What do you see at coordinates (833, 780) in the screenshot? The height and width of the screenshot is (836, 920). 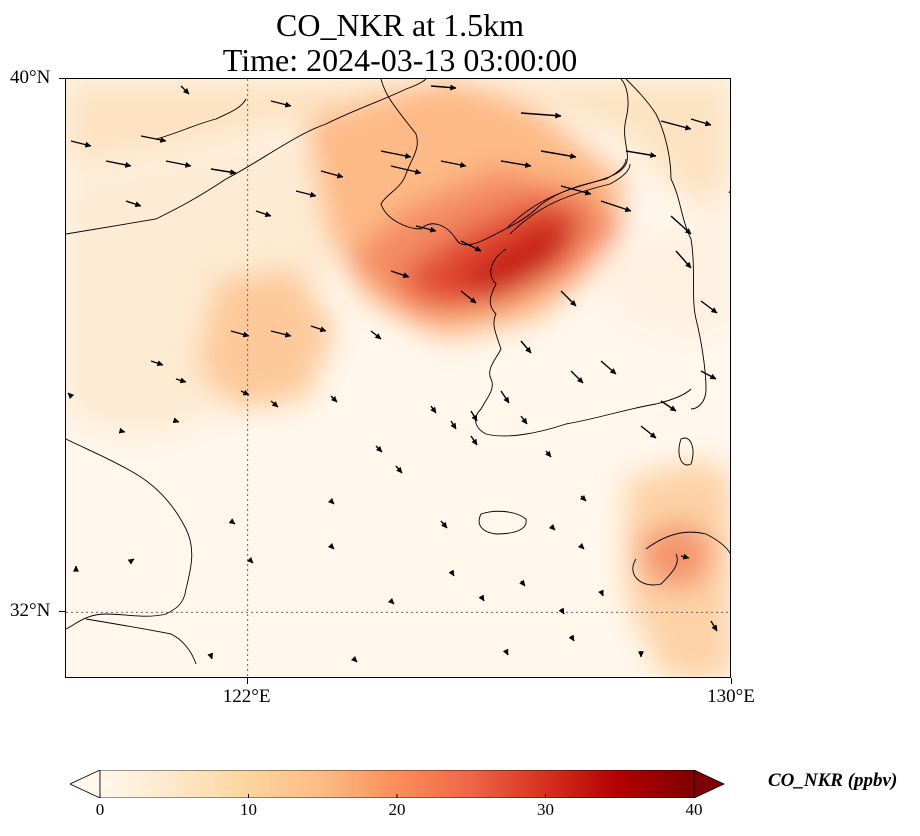 I see `colorbar-title: CO_NKR (ppbv)` at bounding box center [833, 780].